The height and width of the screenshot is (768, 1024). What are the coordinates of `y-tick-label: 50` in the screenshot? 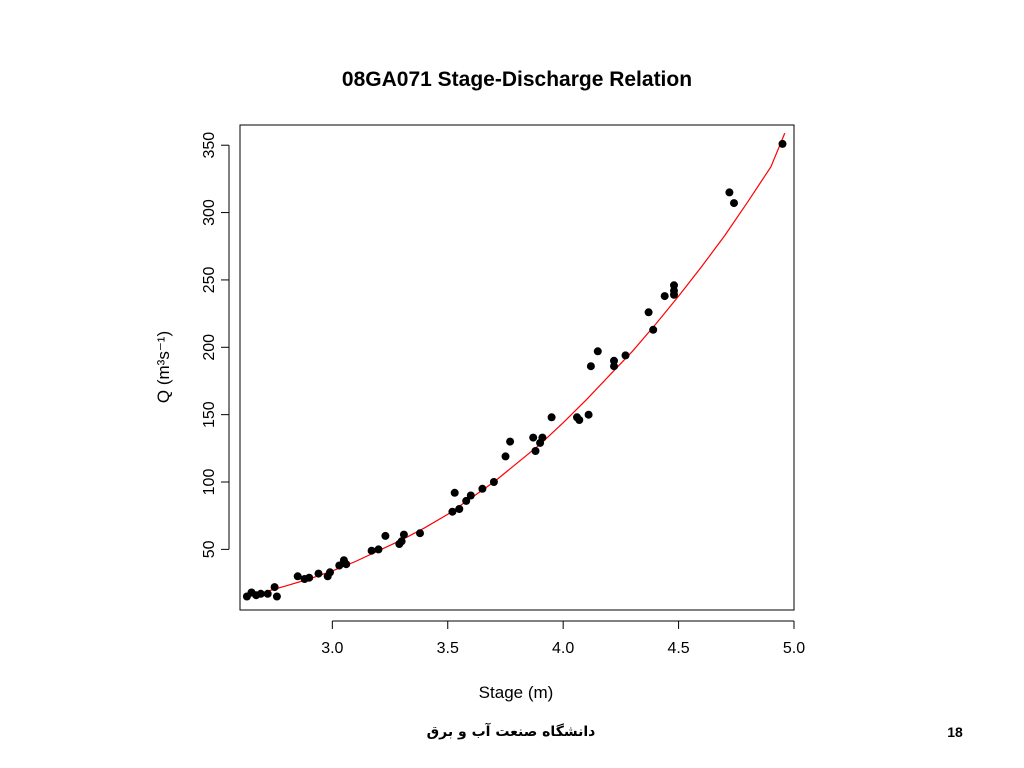 It's located at (209, 549).